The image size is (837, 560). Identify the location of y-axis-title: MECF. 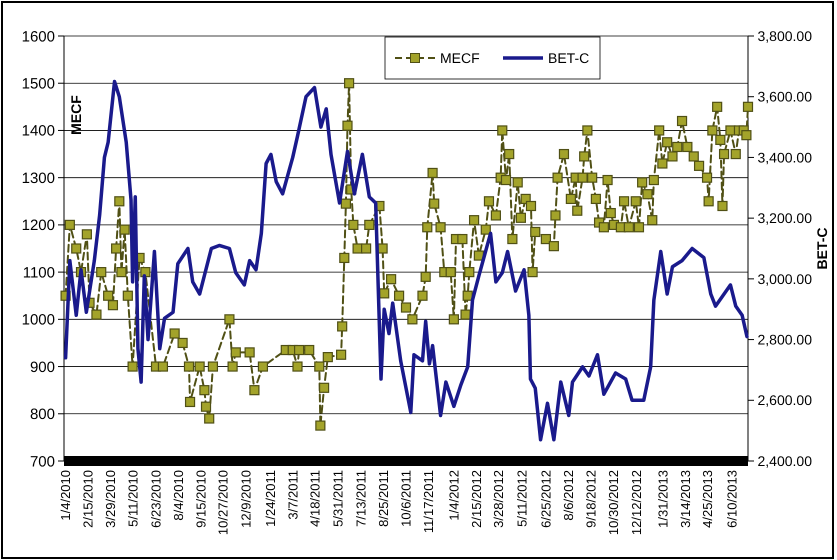
(76, 114).